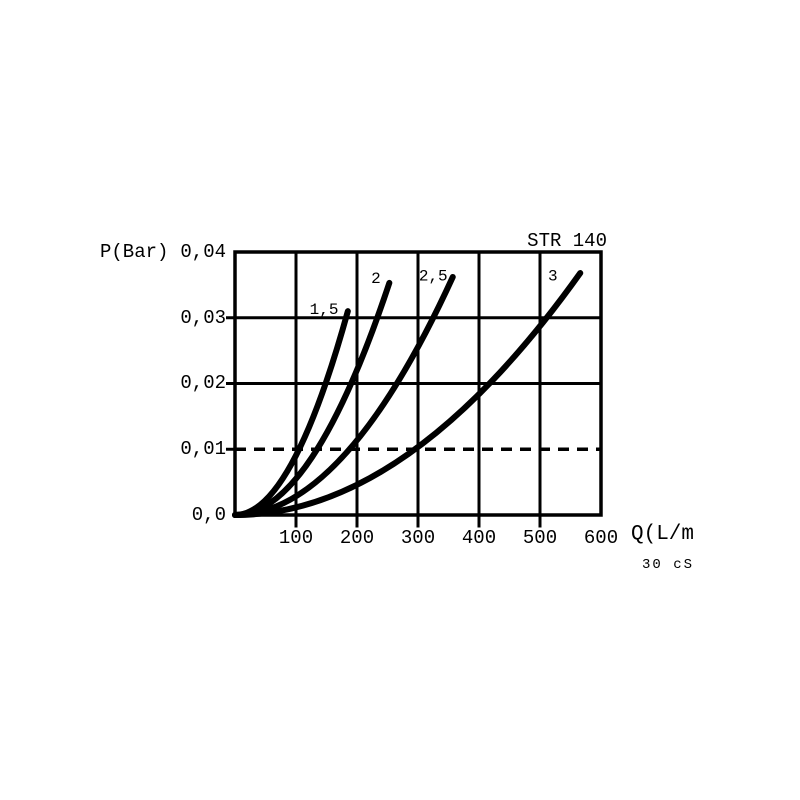 The image size is (800, 800). Describe the element at coordinates (376, 279) in the screenshot. I see `curve-label-2: 2` at that location.